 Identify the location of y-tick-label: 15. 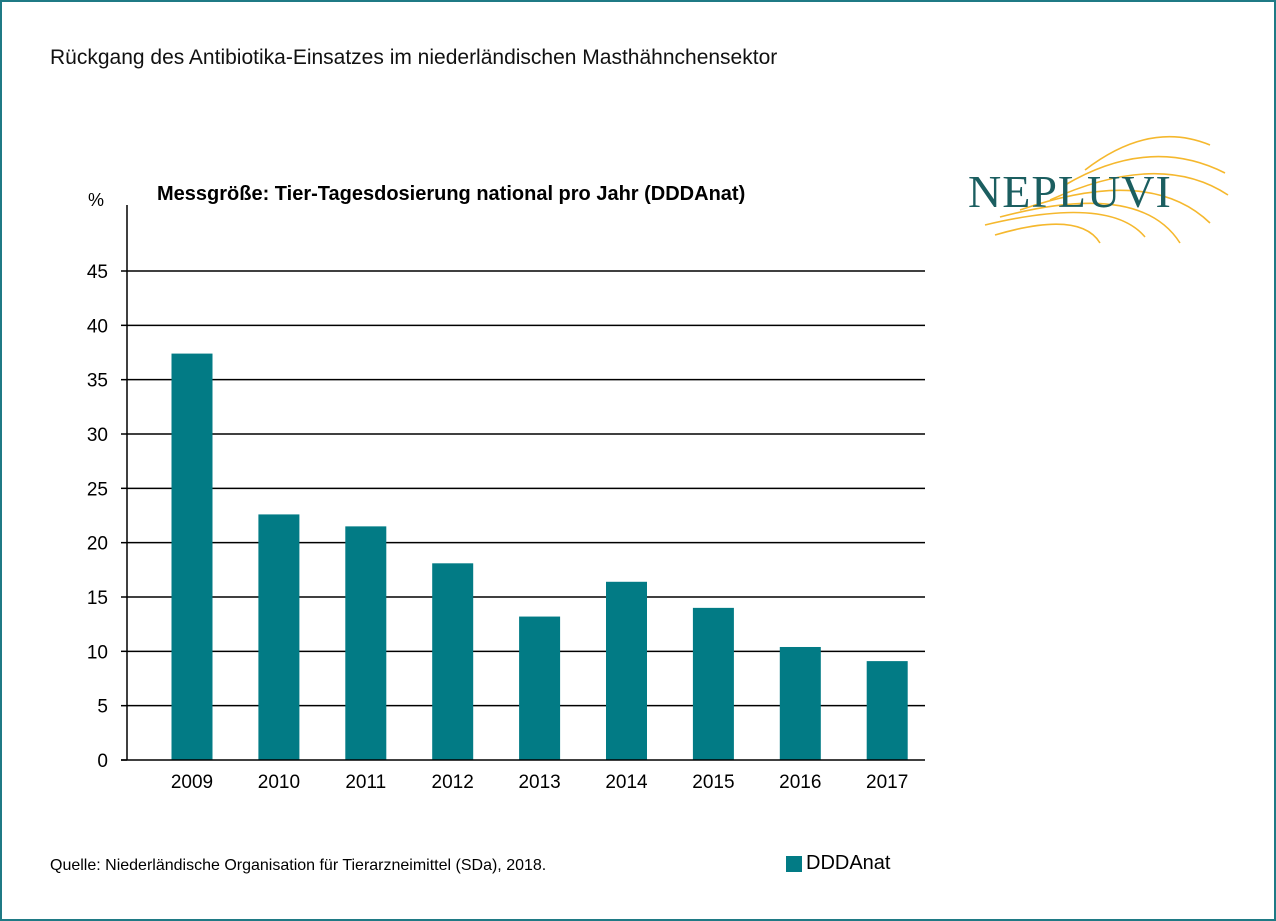
(97, 598).